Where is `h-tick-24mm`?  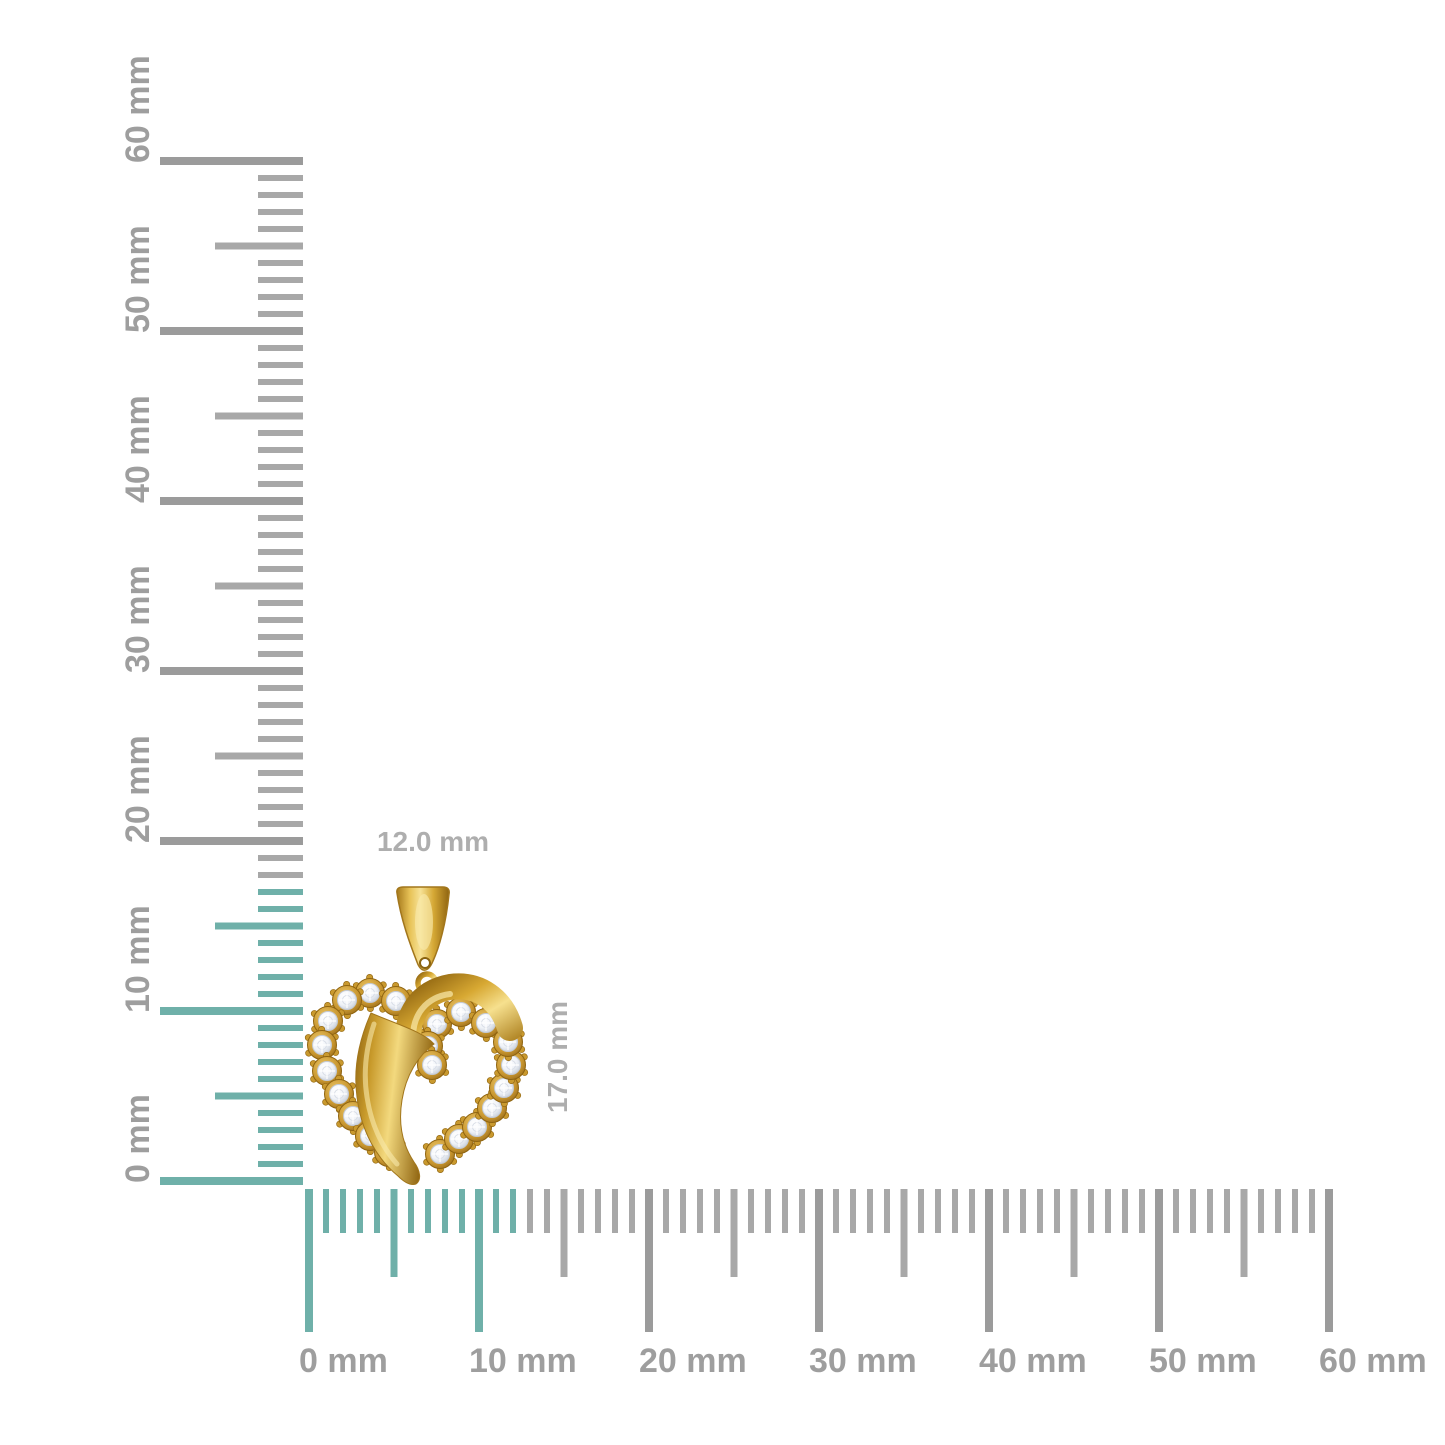
h-tick-24mm is located at coordinates (717, 1211).